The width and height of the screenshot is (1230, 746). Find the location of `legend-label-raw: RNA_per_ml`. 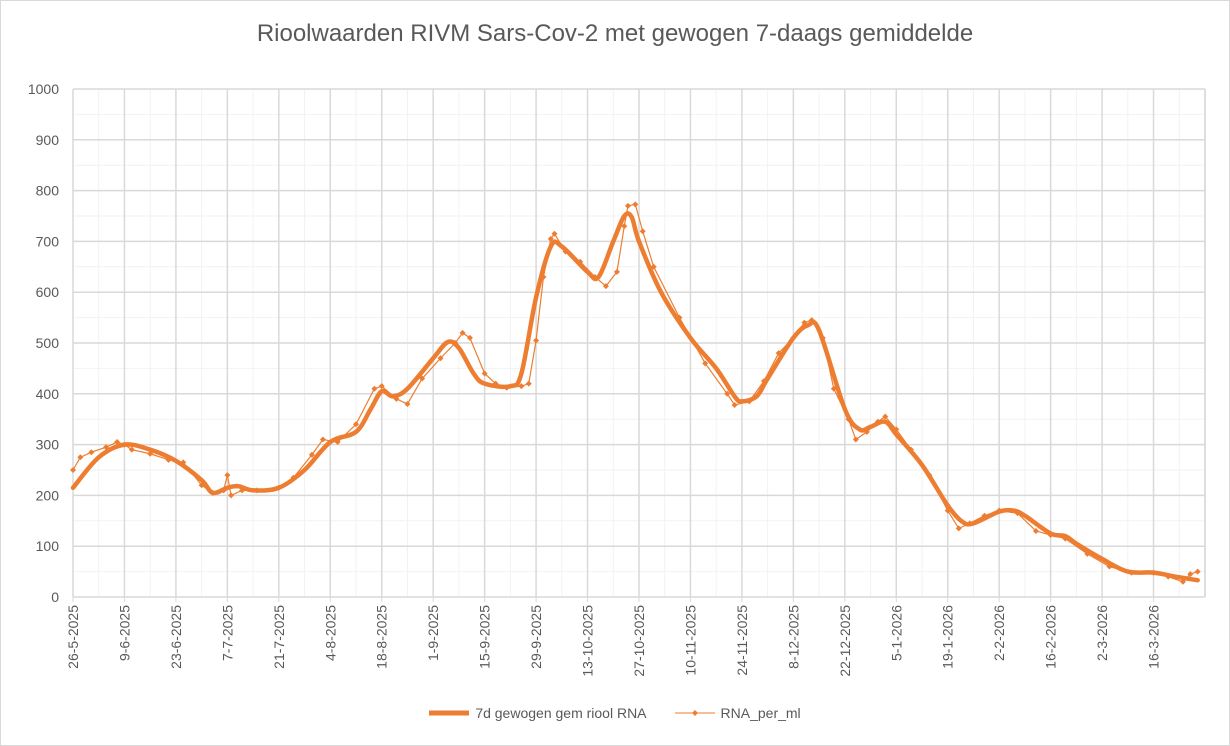

legend-label-raw: RNA_per_ml is located at coordinates (760, 713).